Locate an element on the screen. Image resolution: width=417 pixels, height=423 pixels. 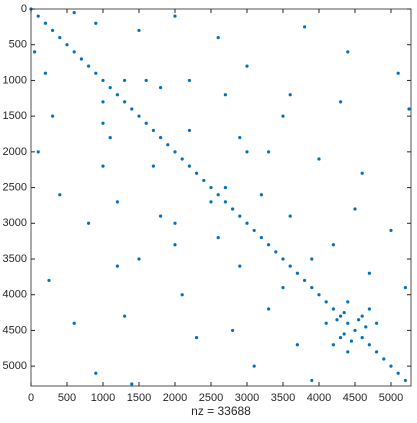
x-tick-label: 3000 is located at coordinates (247, 398).